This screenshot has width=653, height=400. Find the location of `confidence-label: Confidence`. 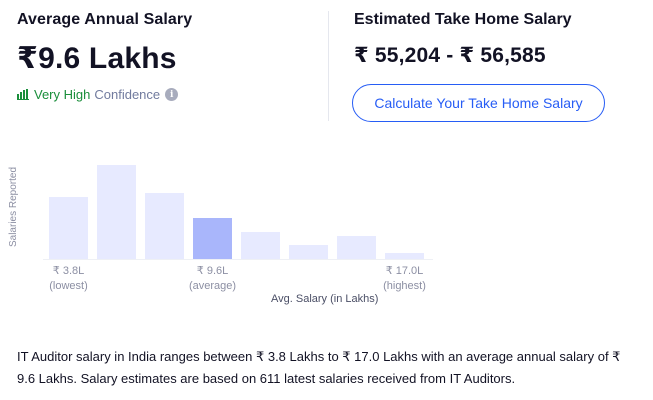

confidence-label: Confidence is located at coordinates (127, 94).